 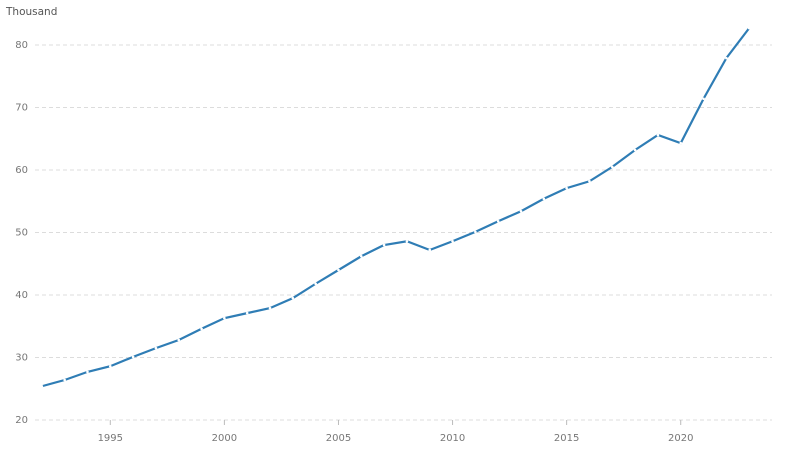 I want to click on x-tick-label: 1995, so click(x=110, y=438).